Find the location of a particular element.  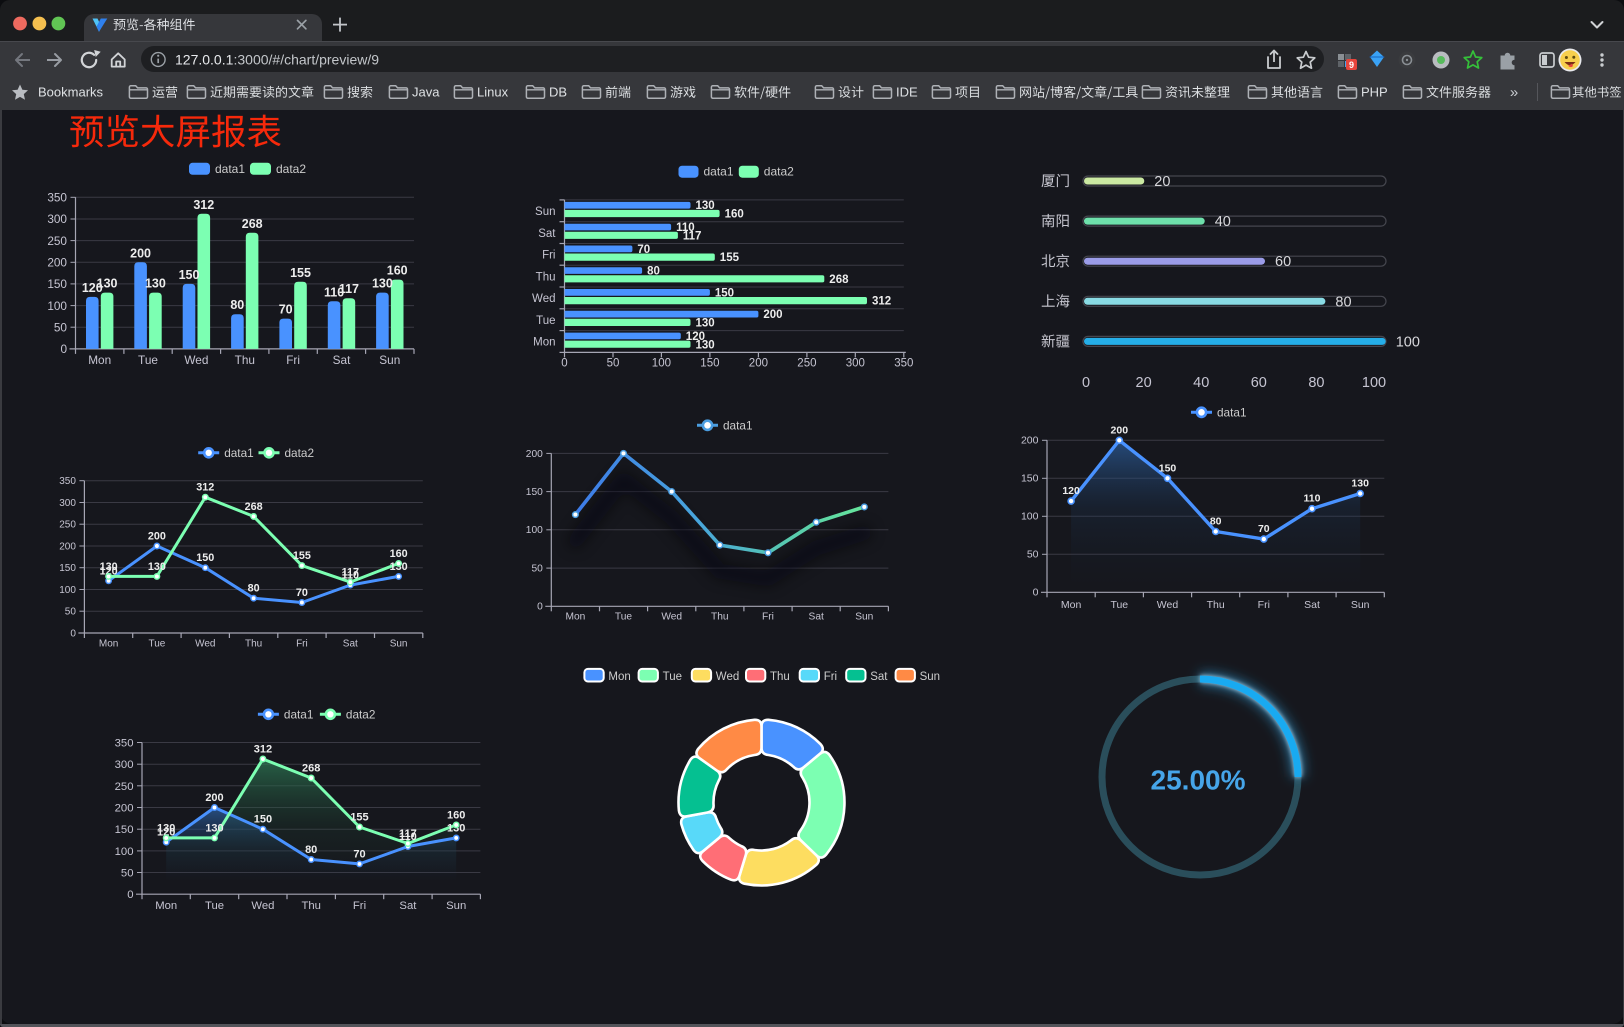

svg-text: :3000/#/chart/preview/9 is located at coordinates (307, 60).